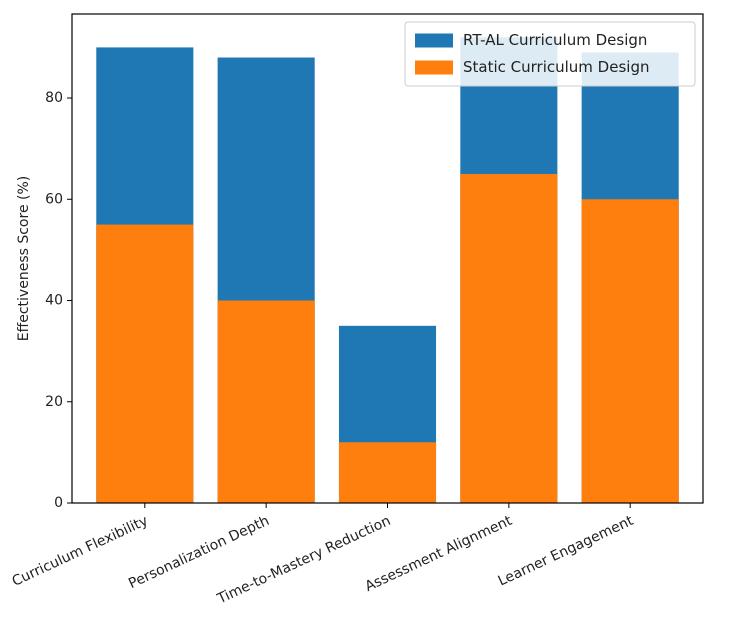  I want to click on legend-label-2: Static Curriculum Design, so click(556, 67).